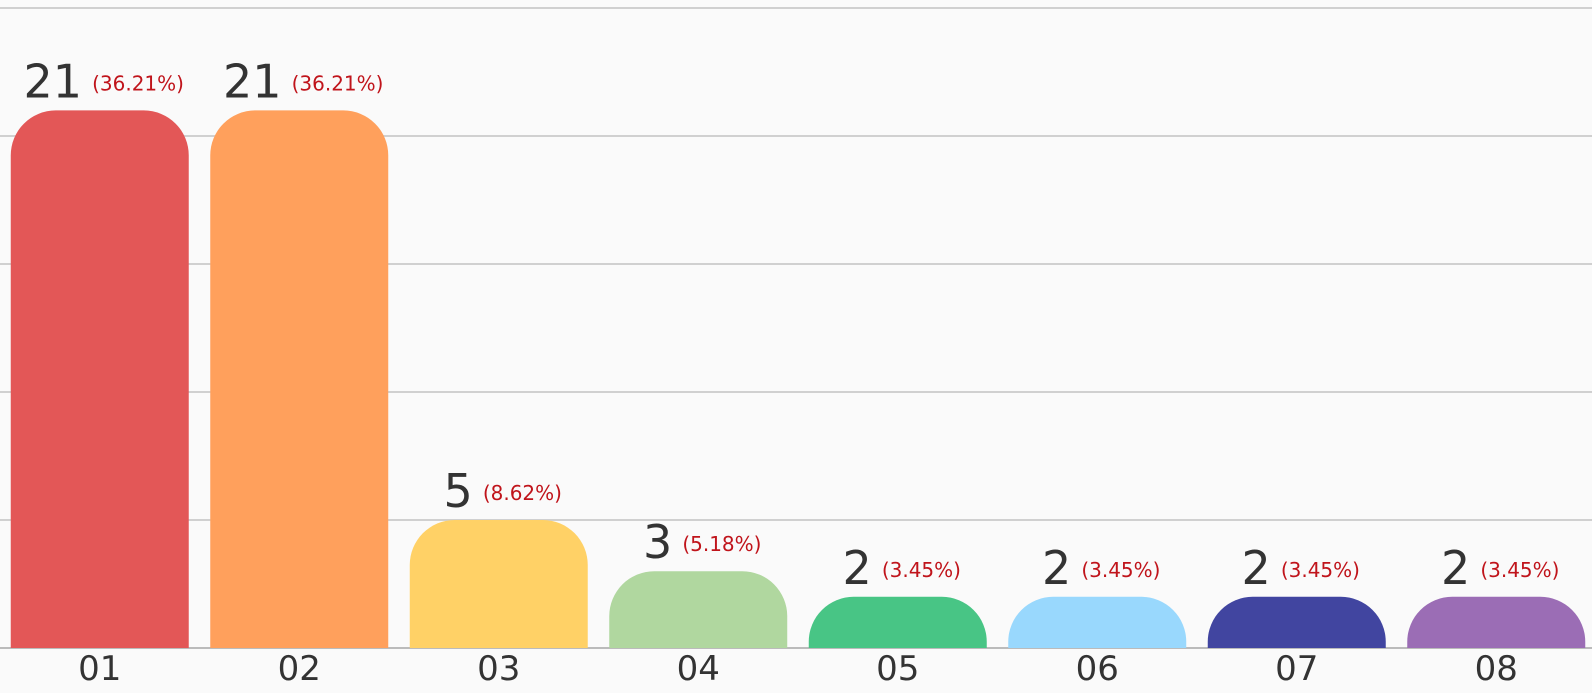  What do you see at coordinates (99, 669) in the screenshot?
I see `x-tick-label: 01` at bounding box center [99, 669].